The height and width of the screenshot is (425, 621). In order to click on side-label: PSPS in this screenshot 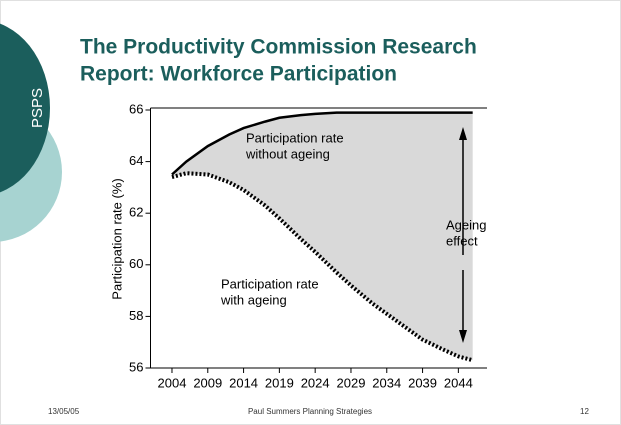, I will do `click(37, 108)`.